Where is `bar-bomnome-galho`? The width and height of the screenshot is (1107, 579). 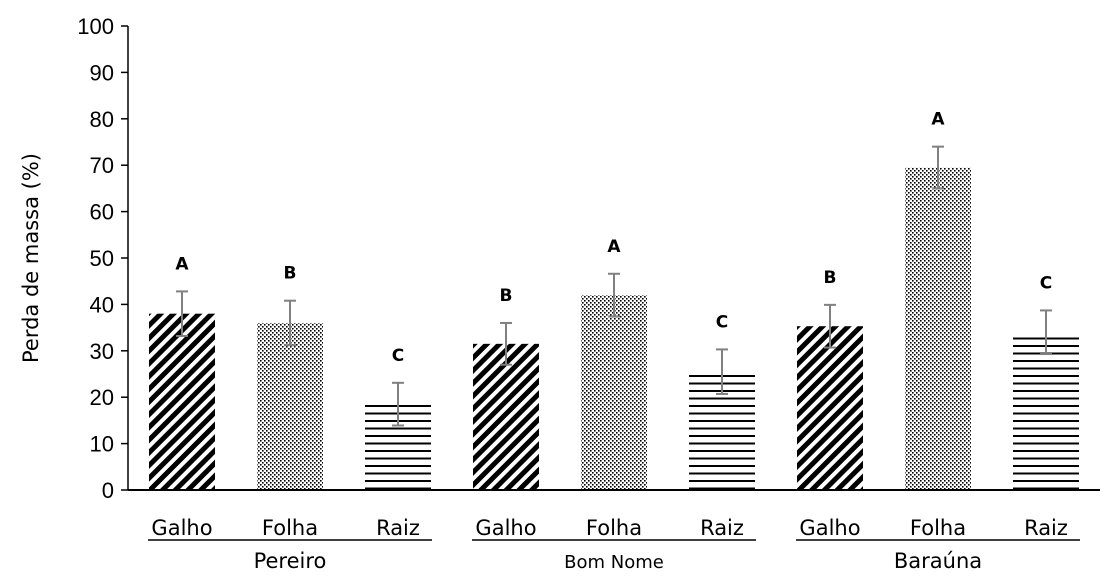
bar-bomnome-galho is located at coordinates (506, 416).